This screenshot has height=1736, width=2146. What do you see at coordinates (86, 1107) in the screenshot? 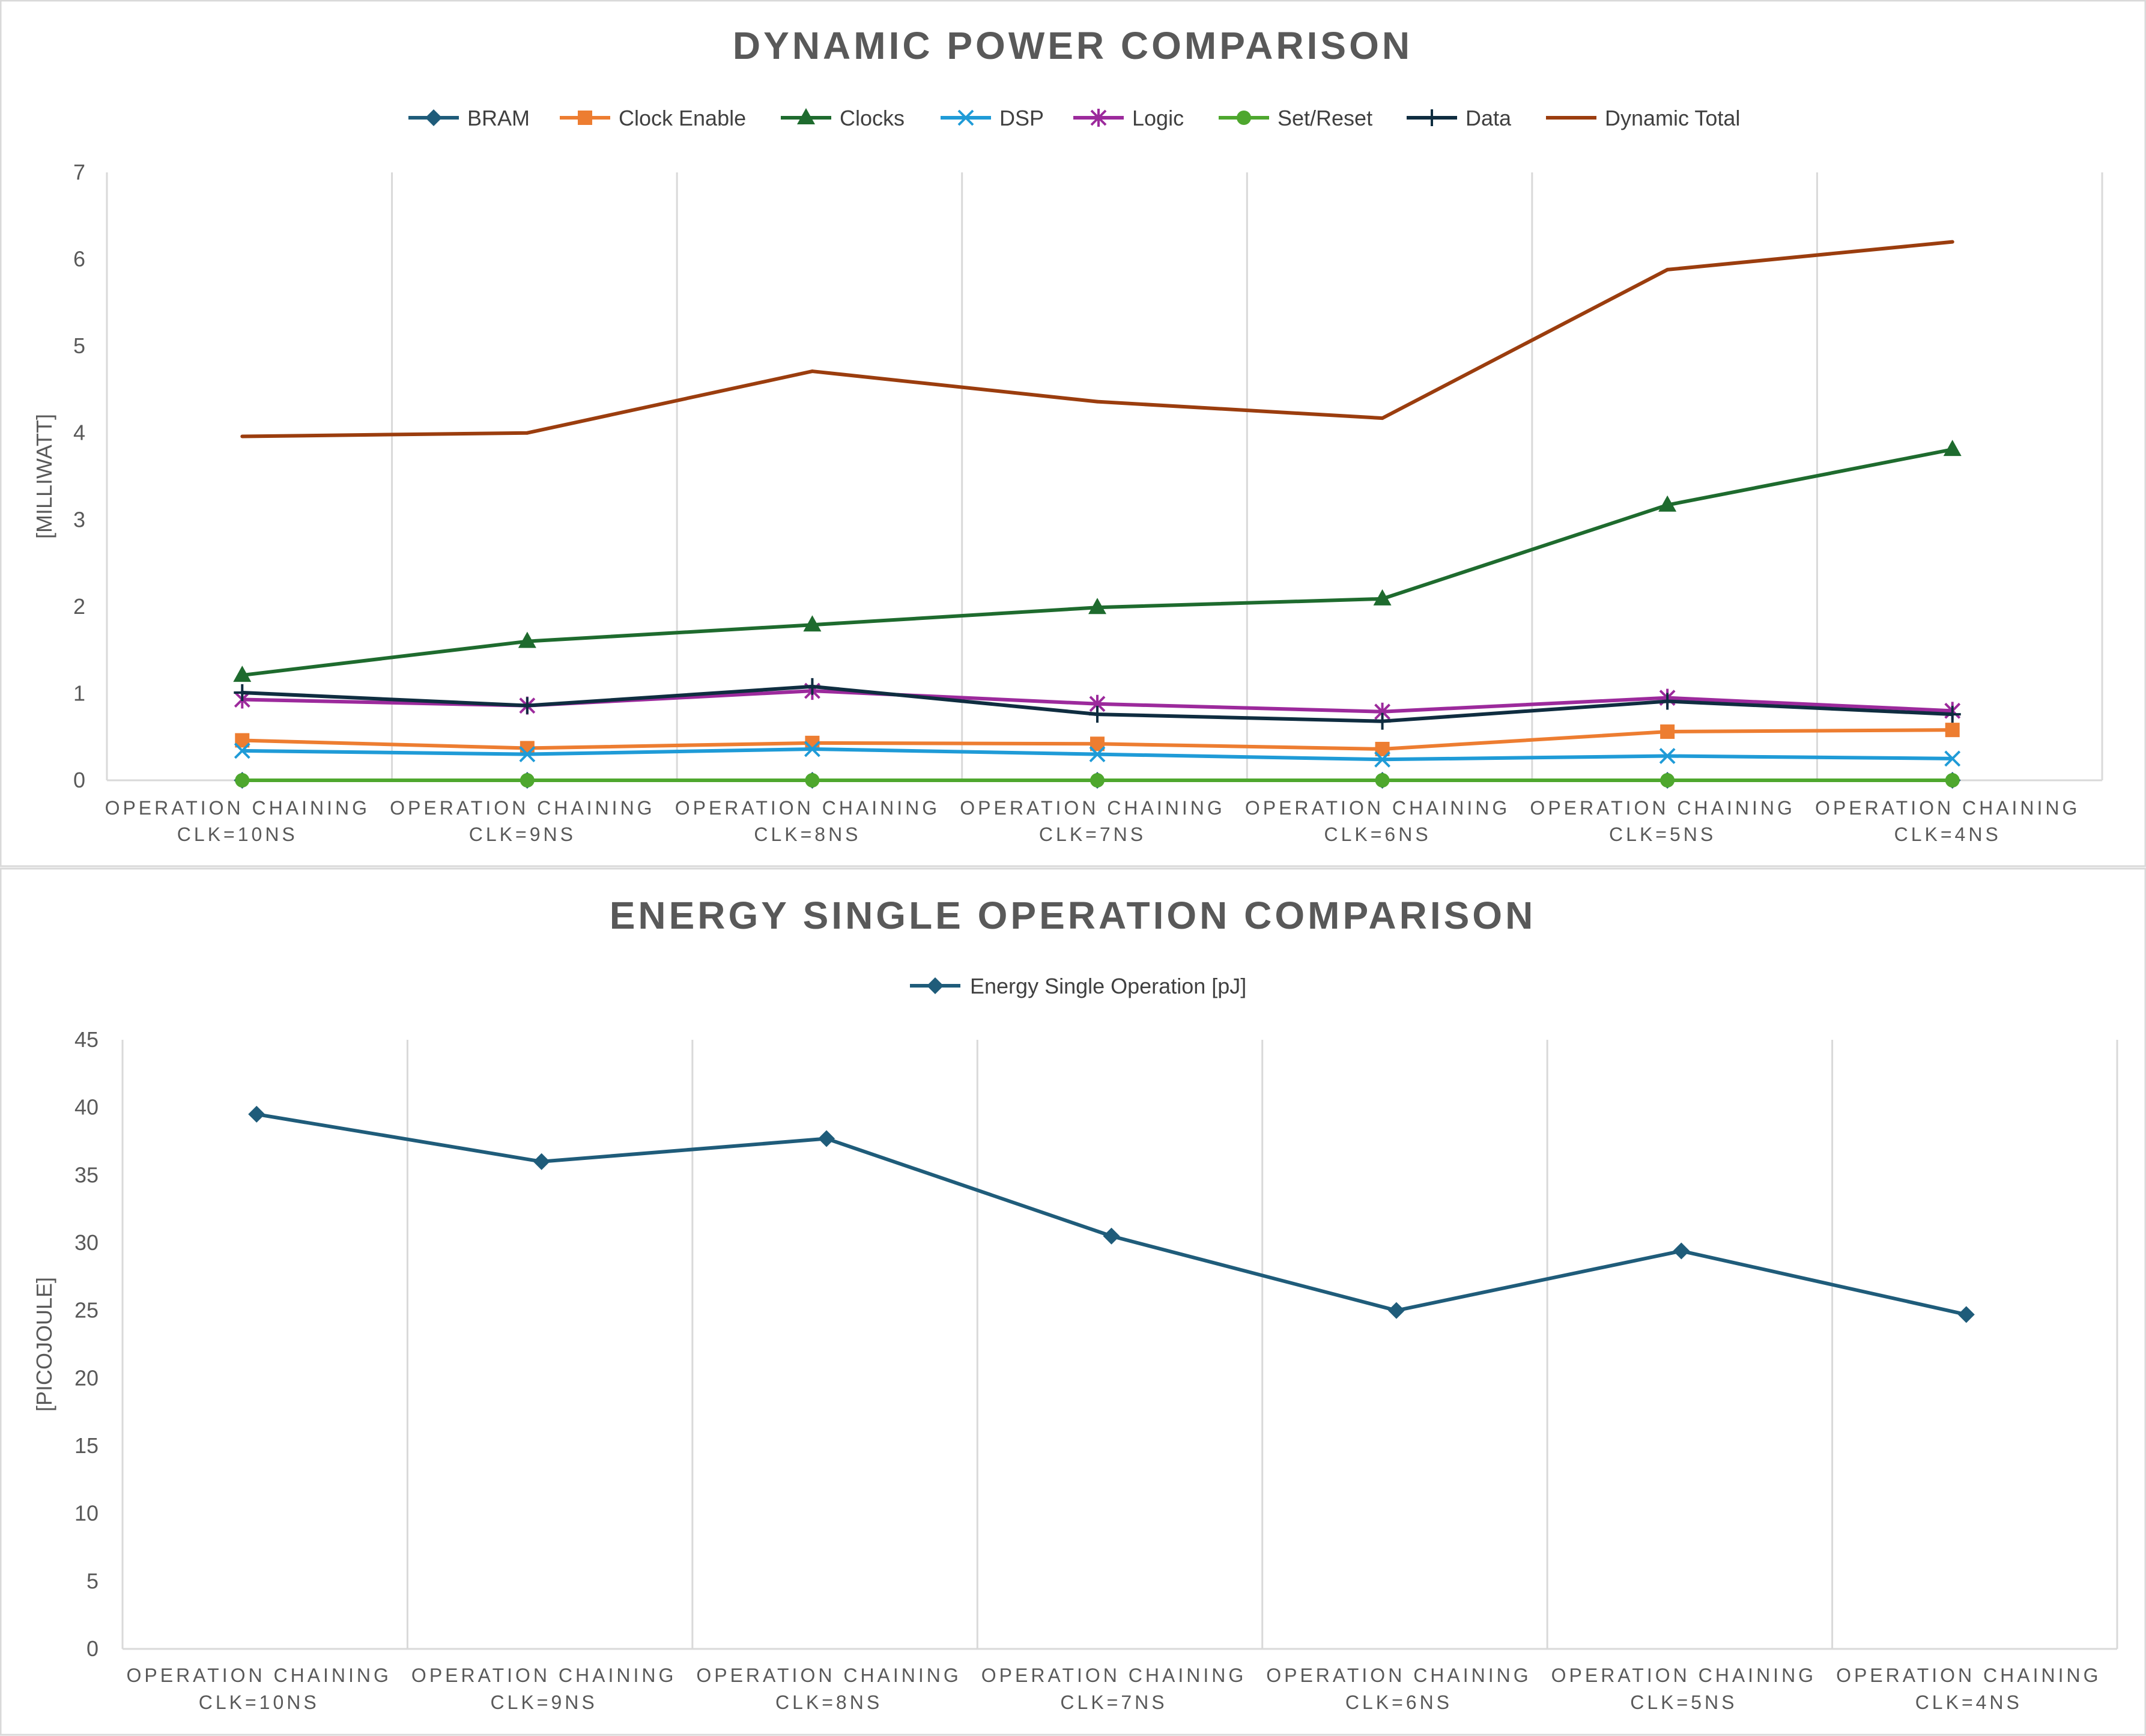
I see `y-tick-label: 40` at bounding box center [86, 1107].